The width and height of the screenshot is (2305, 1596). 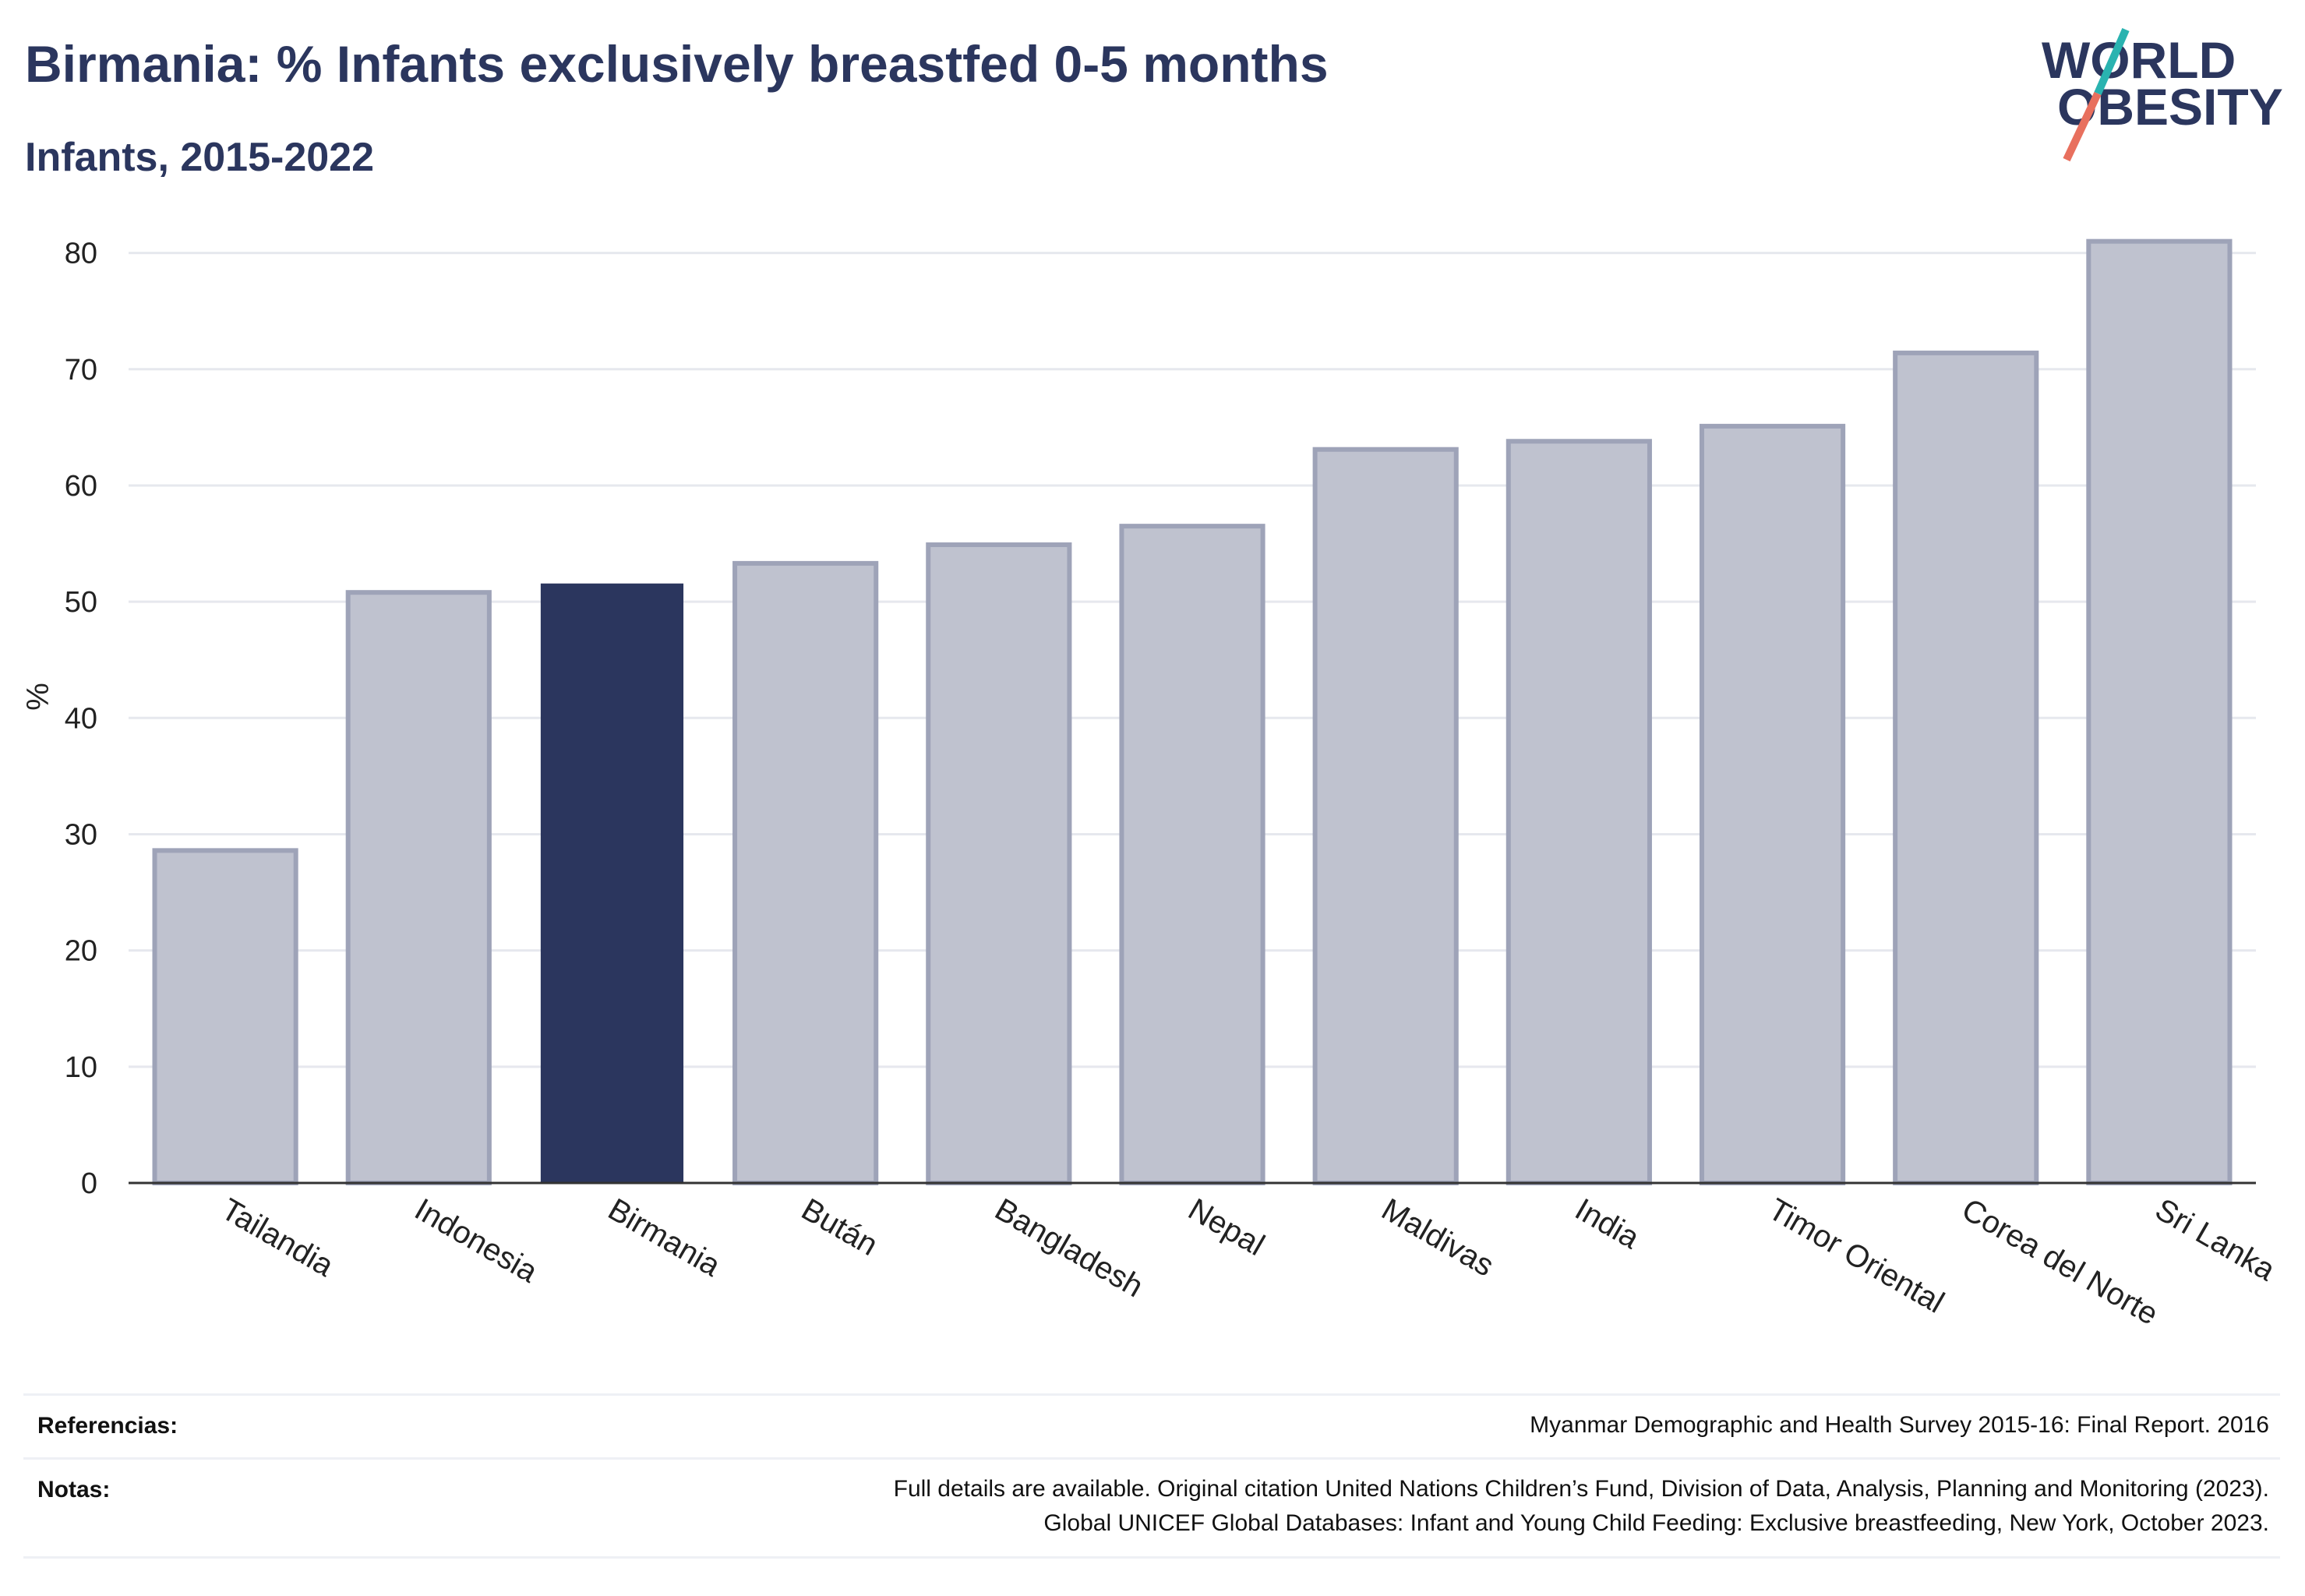 What do you see at coordinates (81, 486) in the screenshot?
I see `y-tick-label: 60` at bounding box center [81, 486].